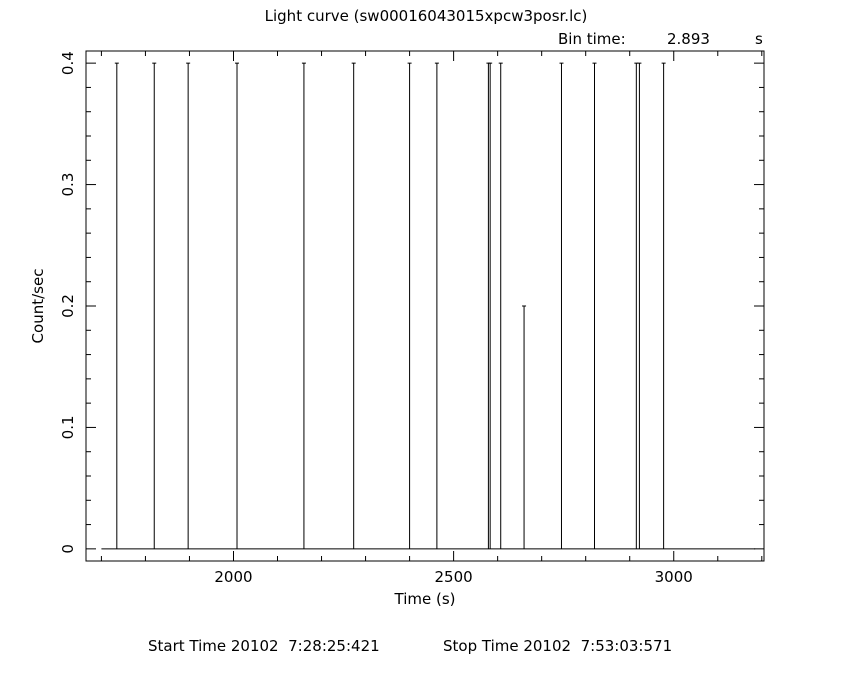 The width and height of the screenshot is (850, 680). What do you see at coordinates (426, 16) in the screenshot?
I see `chart-title: Light curve (sw00016043015xpcw3posr.lc)` at bounding box center [426, 16].